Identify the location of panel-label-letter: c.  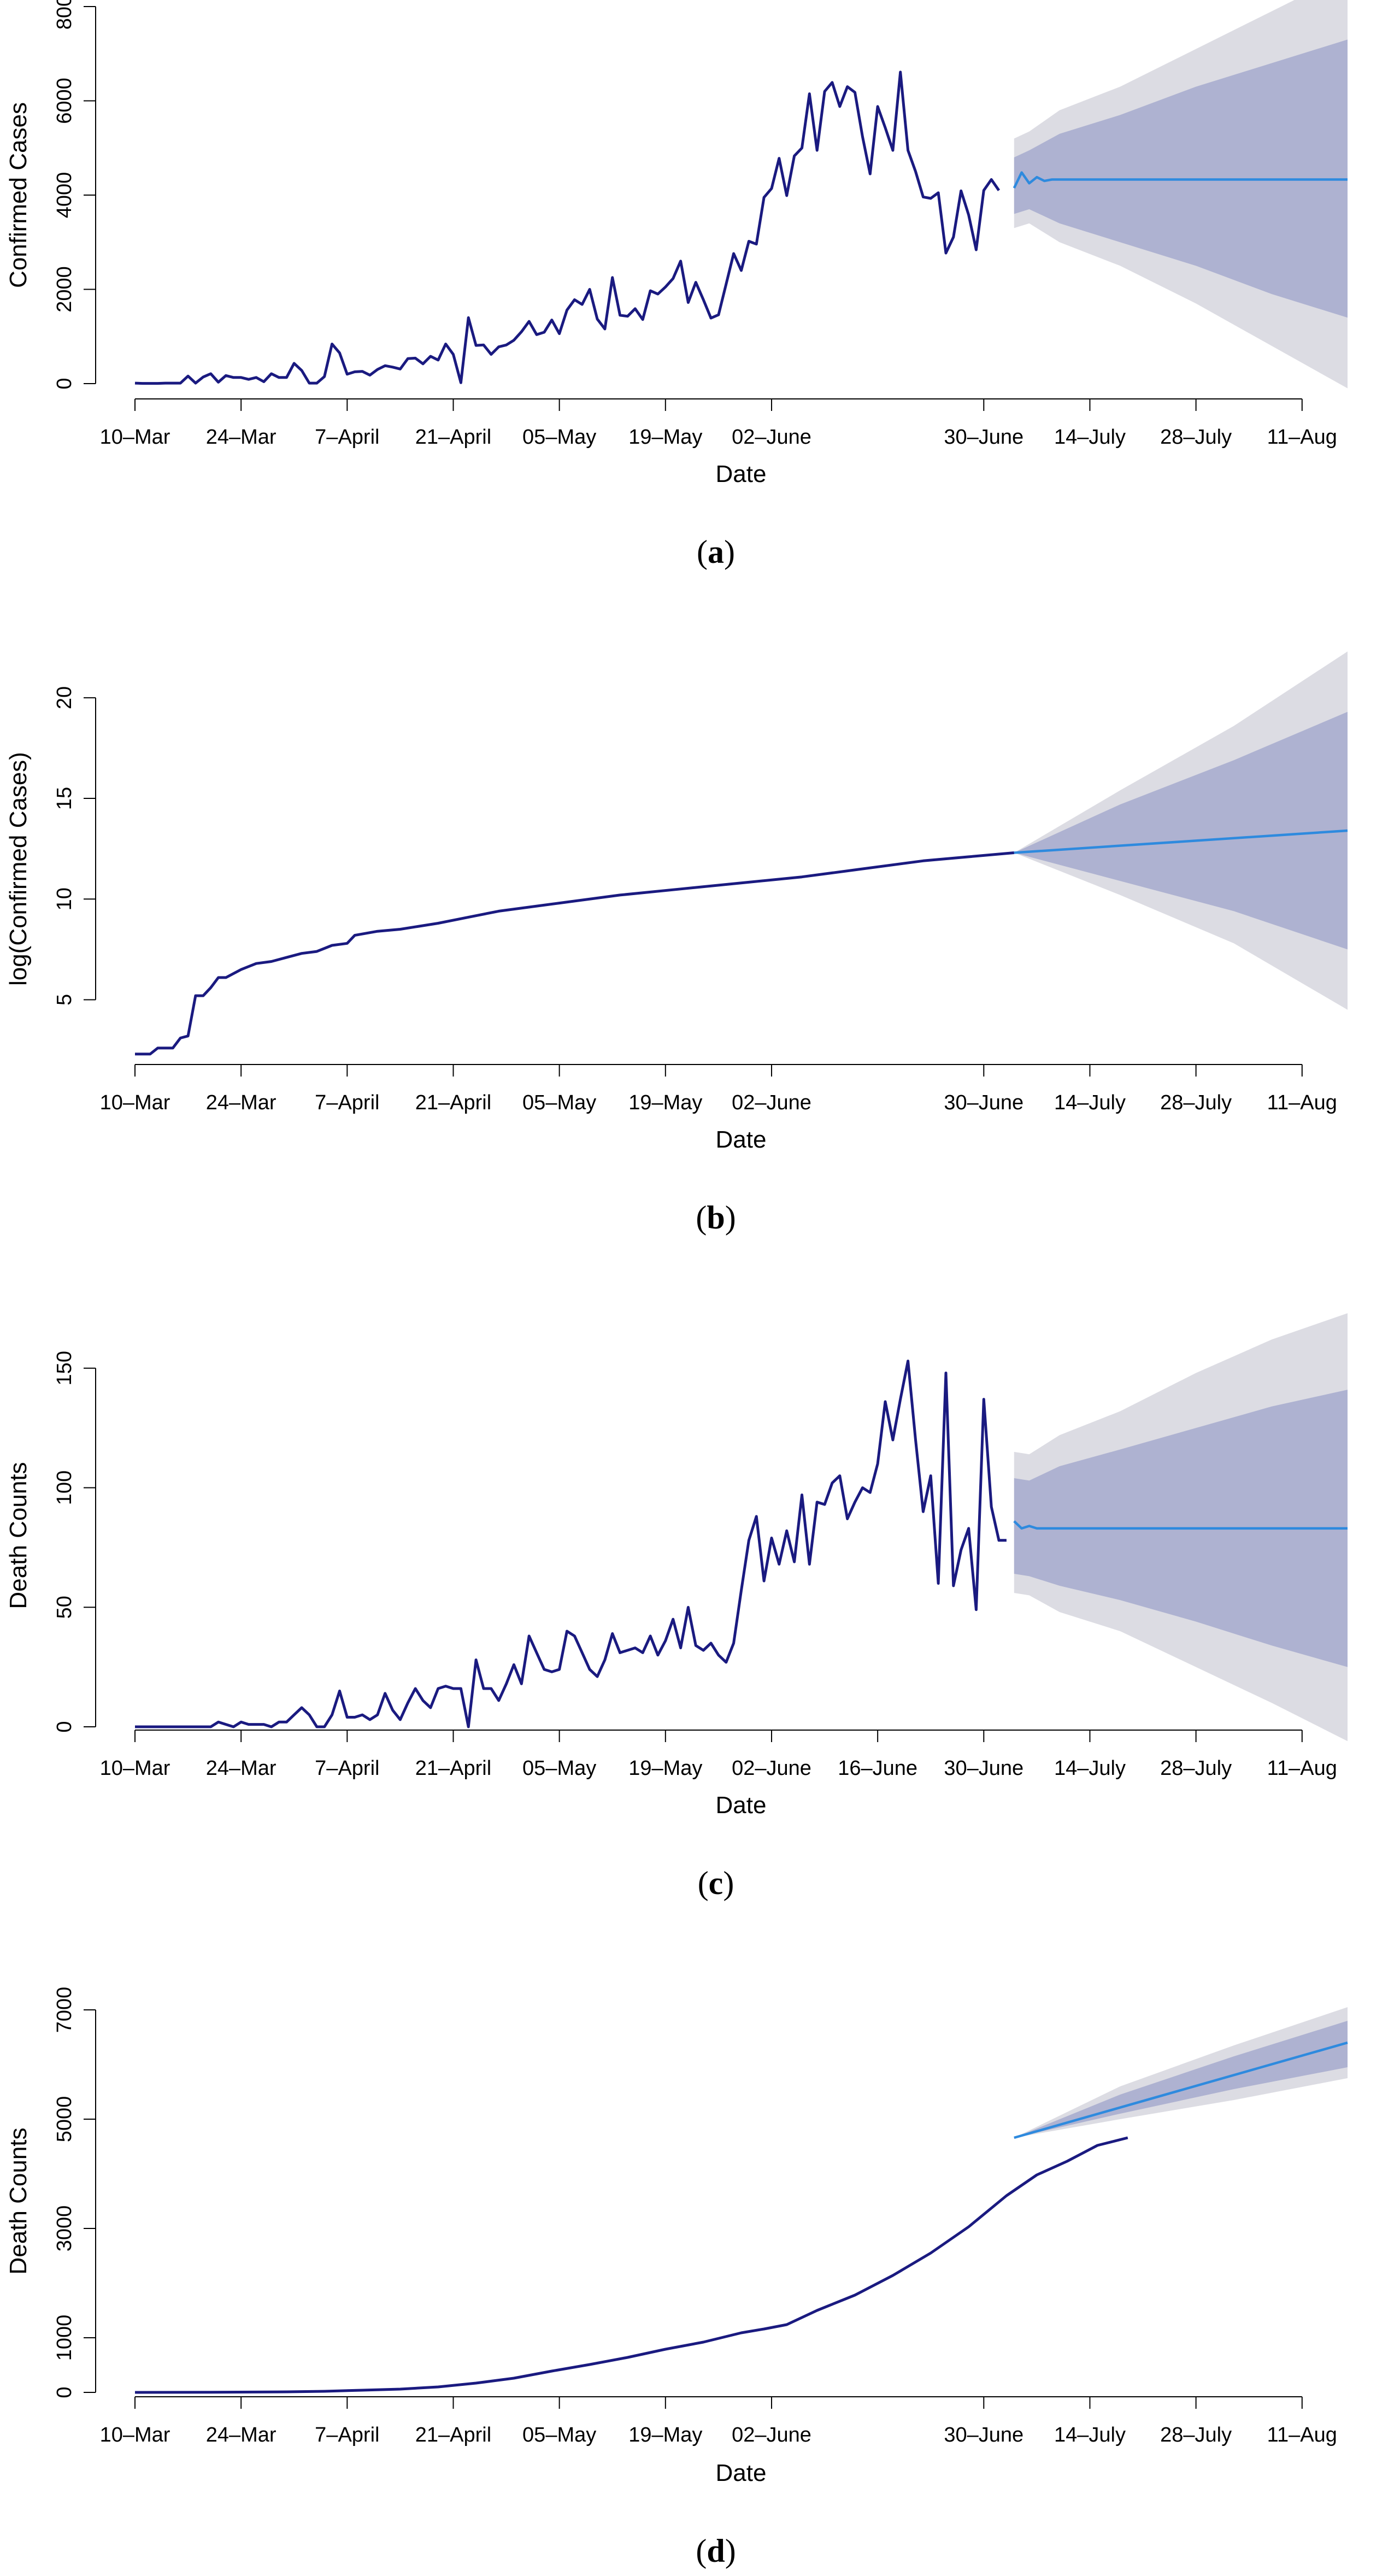
(716, 1883).